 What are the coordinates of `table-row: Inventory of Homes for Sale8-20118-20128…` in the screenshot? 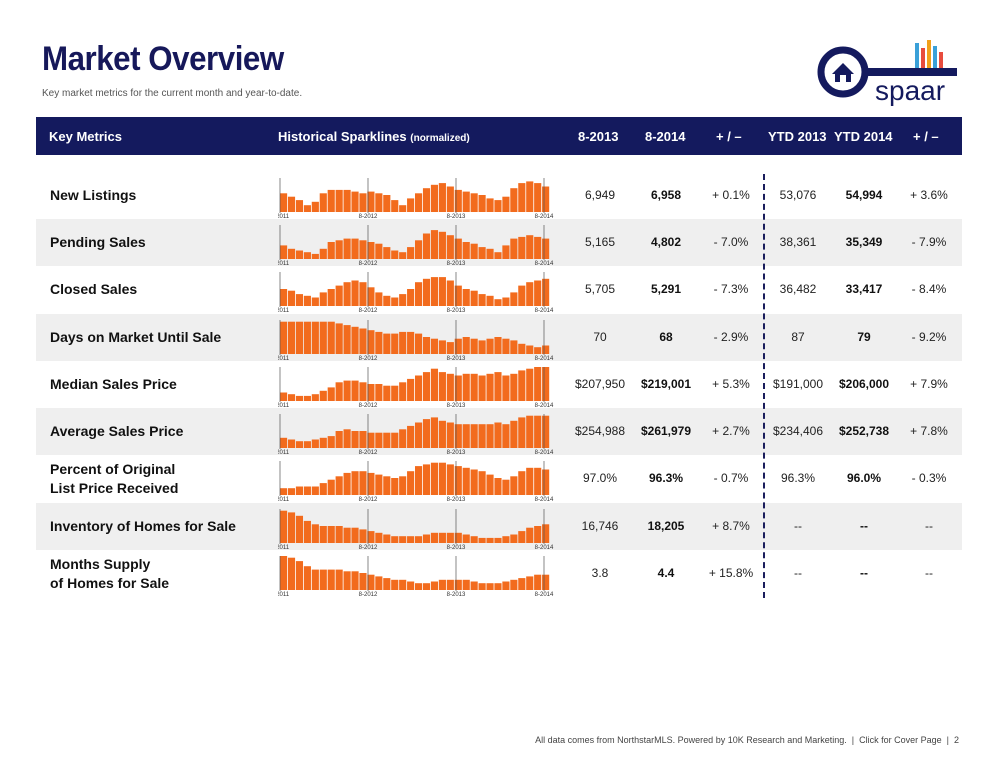 It's located at (499, 526).